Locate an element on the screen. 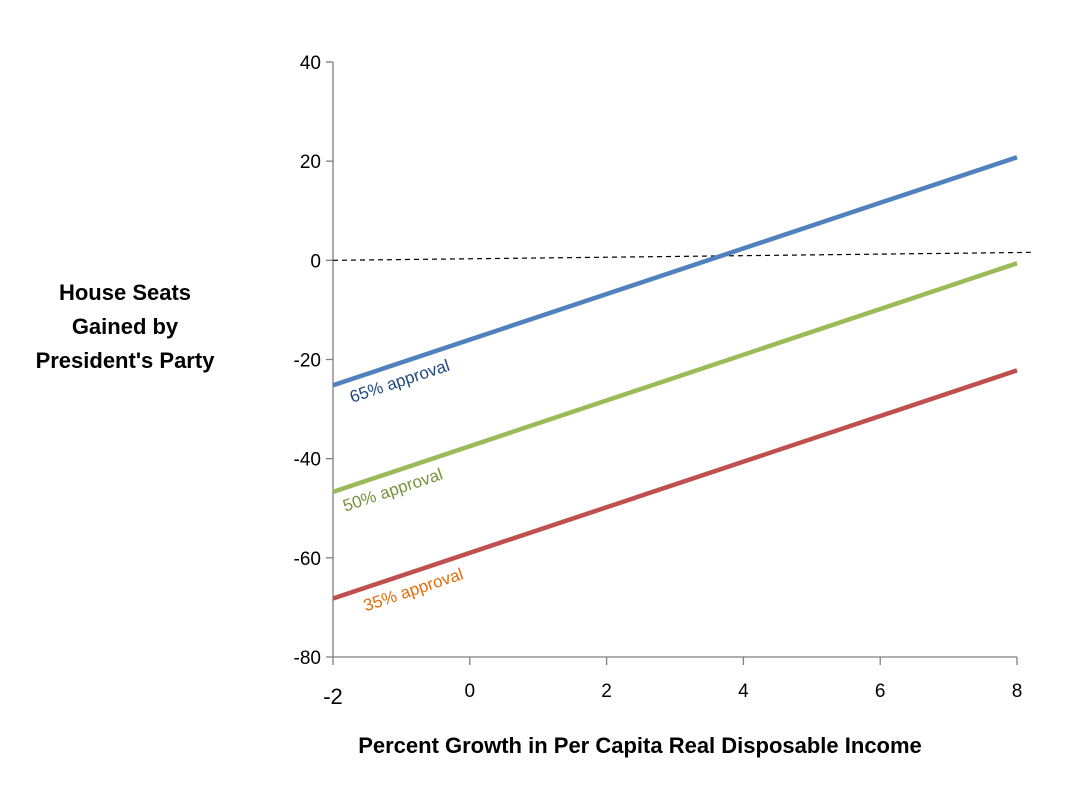  x-tick-label: 4 is located at coordinates (743, 691).